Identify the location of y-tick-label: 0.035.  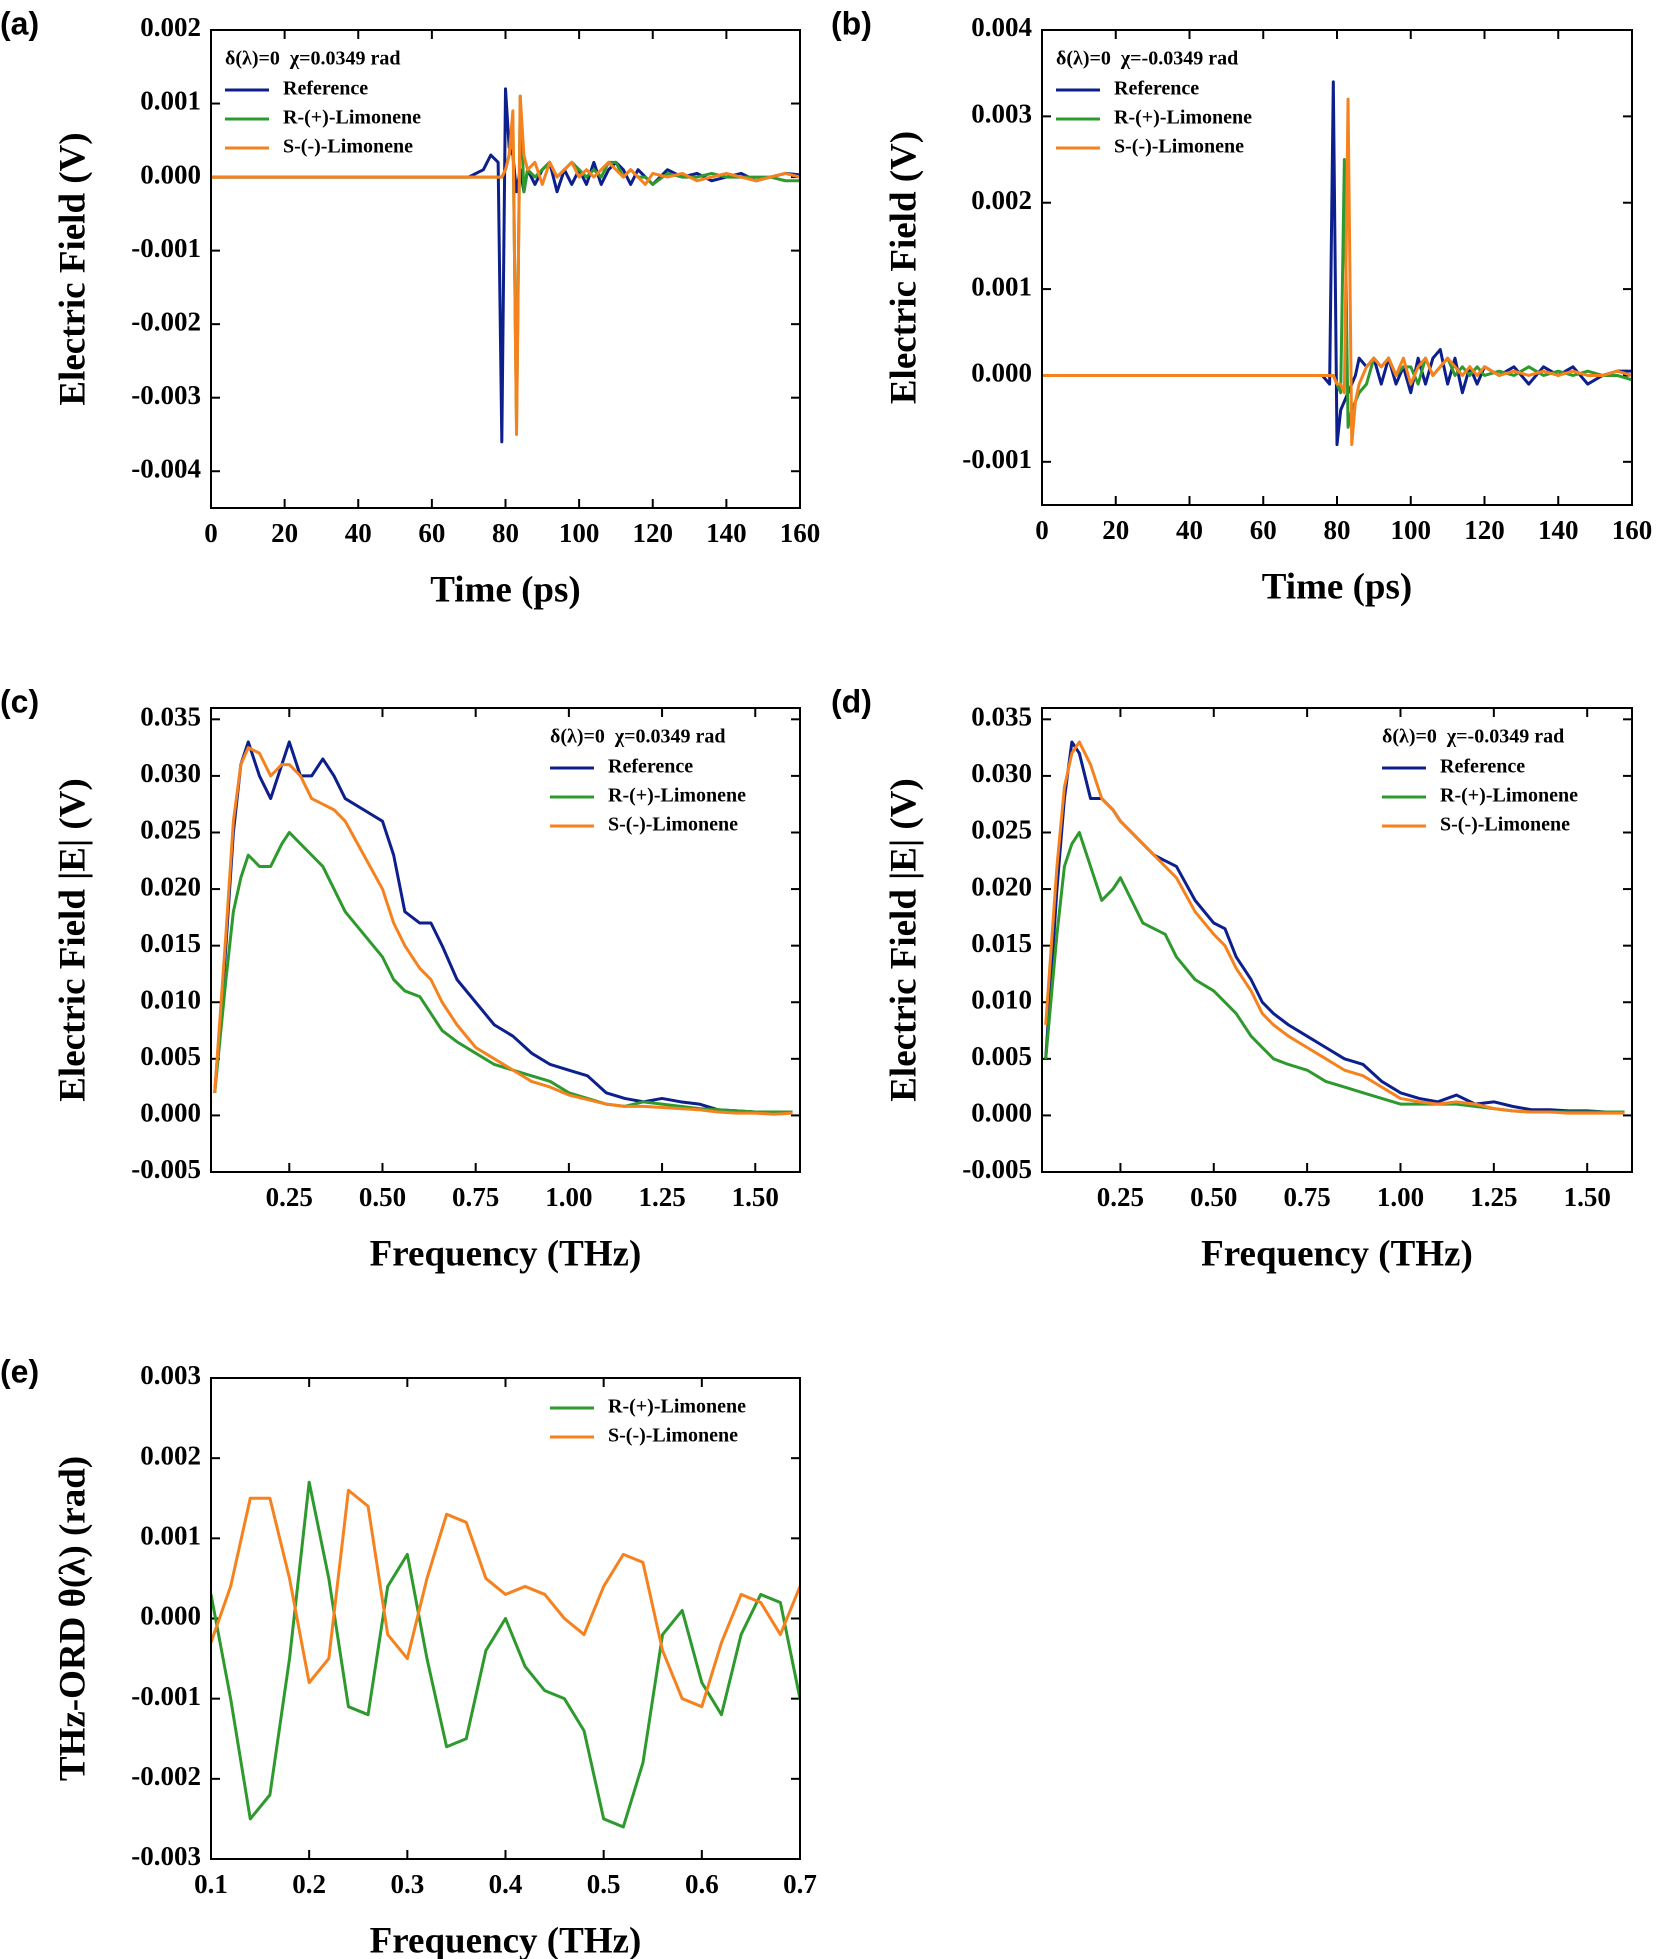
(170, 717).